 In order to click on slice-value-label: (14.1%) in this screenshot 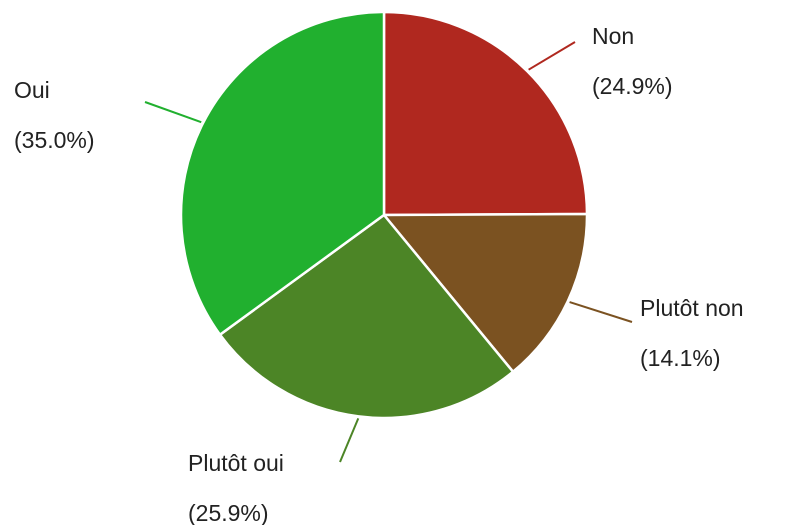, I will do `click(680, 358)`.